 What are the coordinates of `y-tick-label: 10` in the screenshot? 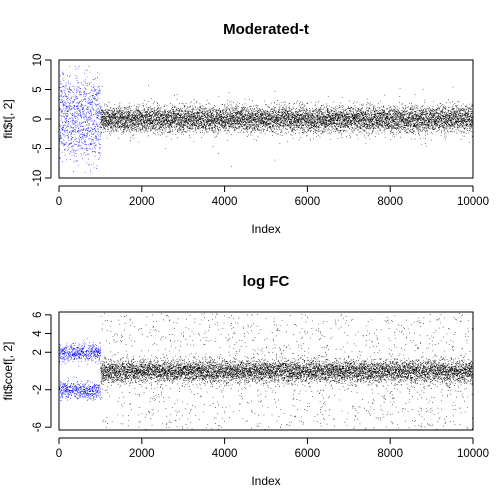 It's located at (38, 60).